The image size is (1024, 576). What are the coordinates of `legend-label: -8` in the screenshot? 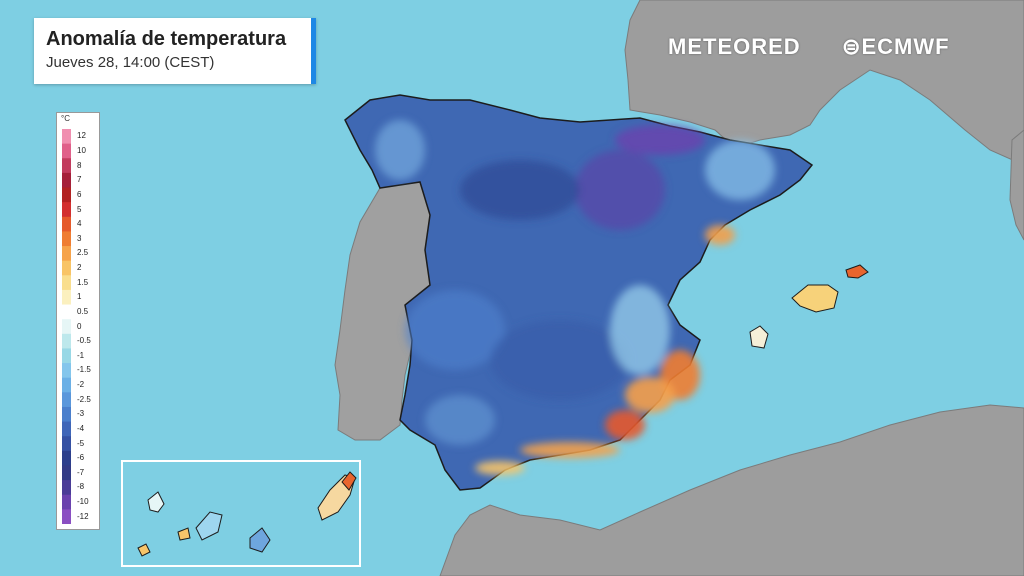 It's located at (81, 487).